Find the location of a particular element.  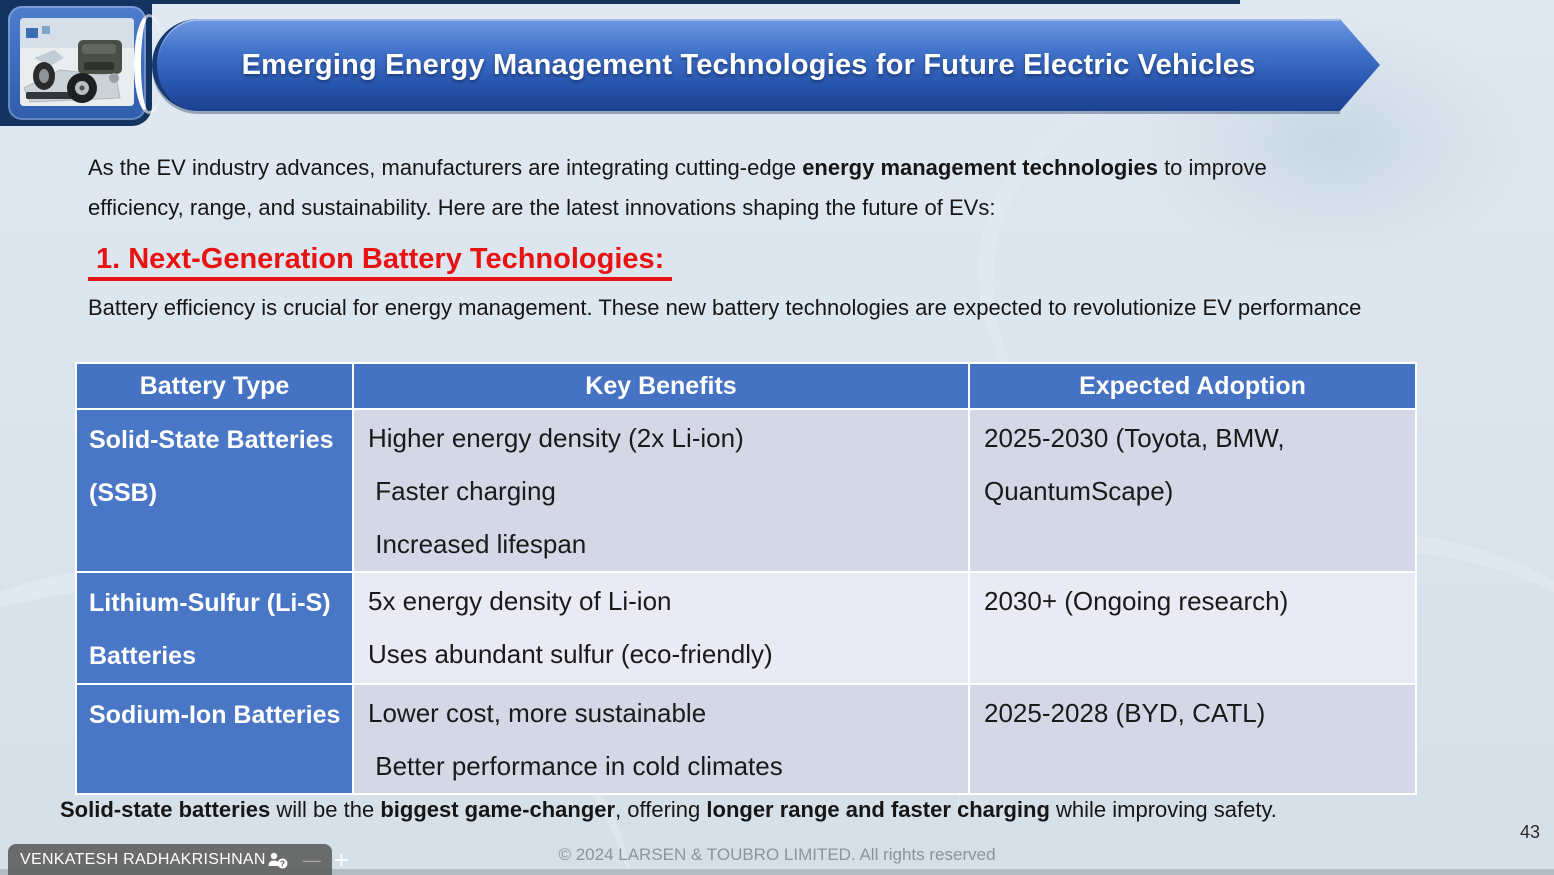

benefit-line: Better performance in cold climates is located at coordinates (575, 766).